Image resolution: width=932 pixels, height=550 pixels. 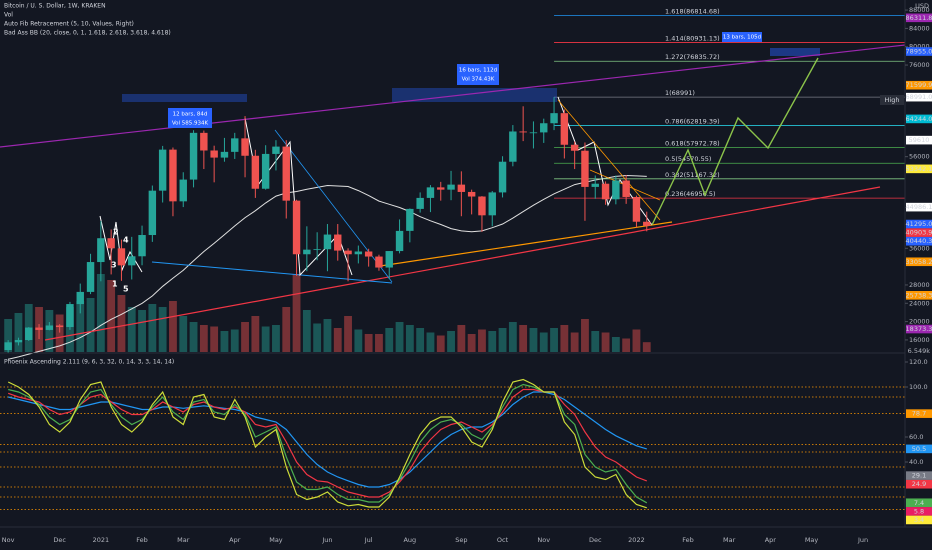 I want to click on y-tick-label: 20000, so click(x=919, y=322).